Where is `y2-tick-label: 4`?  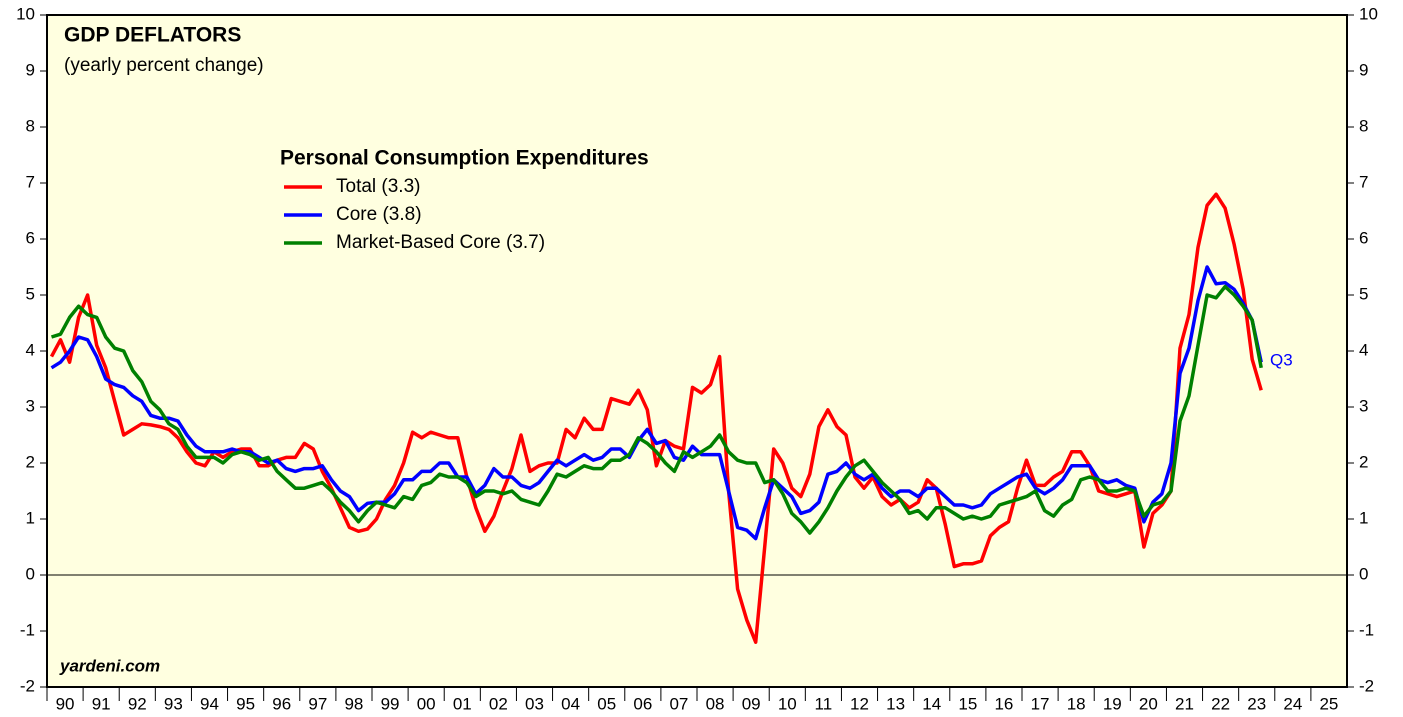 y2-tick-label: 4 is located at coordinates (1363, 349).